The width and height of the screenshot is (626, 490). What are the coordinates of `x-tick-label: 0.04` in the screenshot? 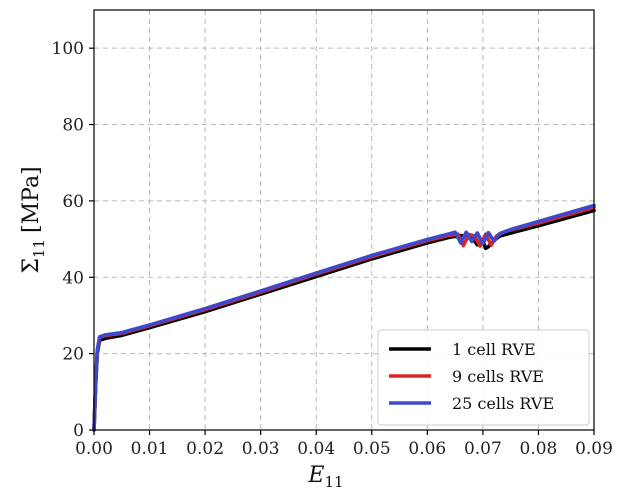 It's located at (316, 449).